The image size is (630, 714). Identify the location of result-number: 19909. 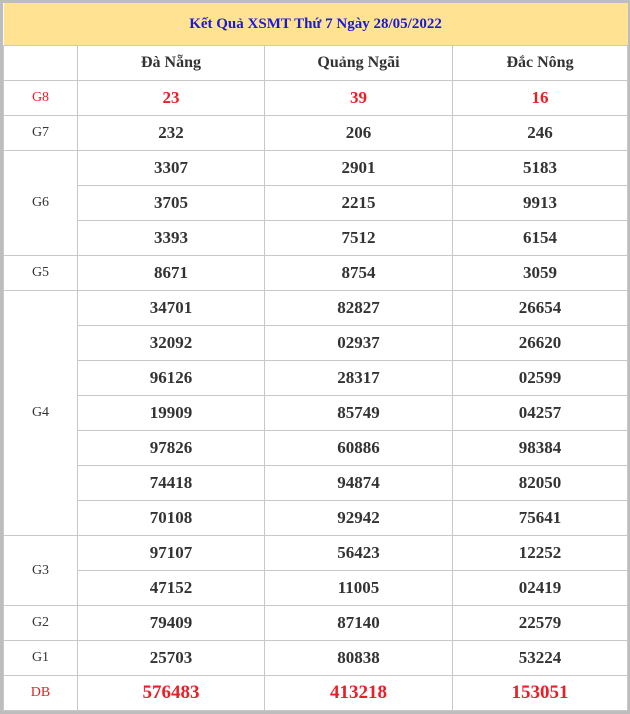
(171, 413).